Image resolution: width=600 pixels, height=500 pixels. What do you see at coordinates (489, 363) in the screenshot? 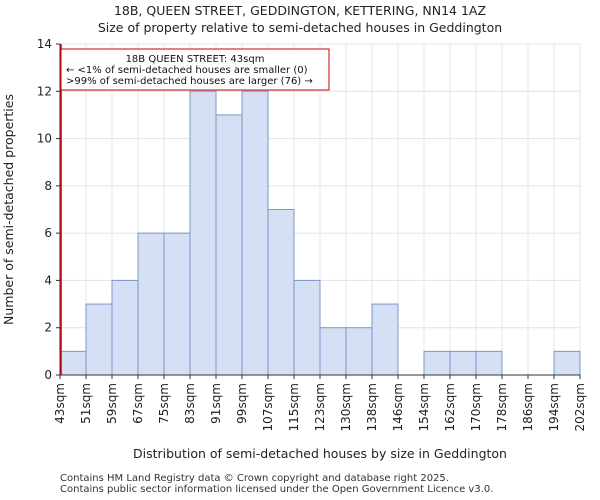
I see `bar-170sqm` at bounding box center [489, 363].